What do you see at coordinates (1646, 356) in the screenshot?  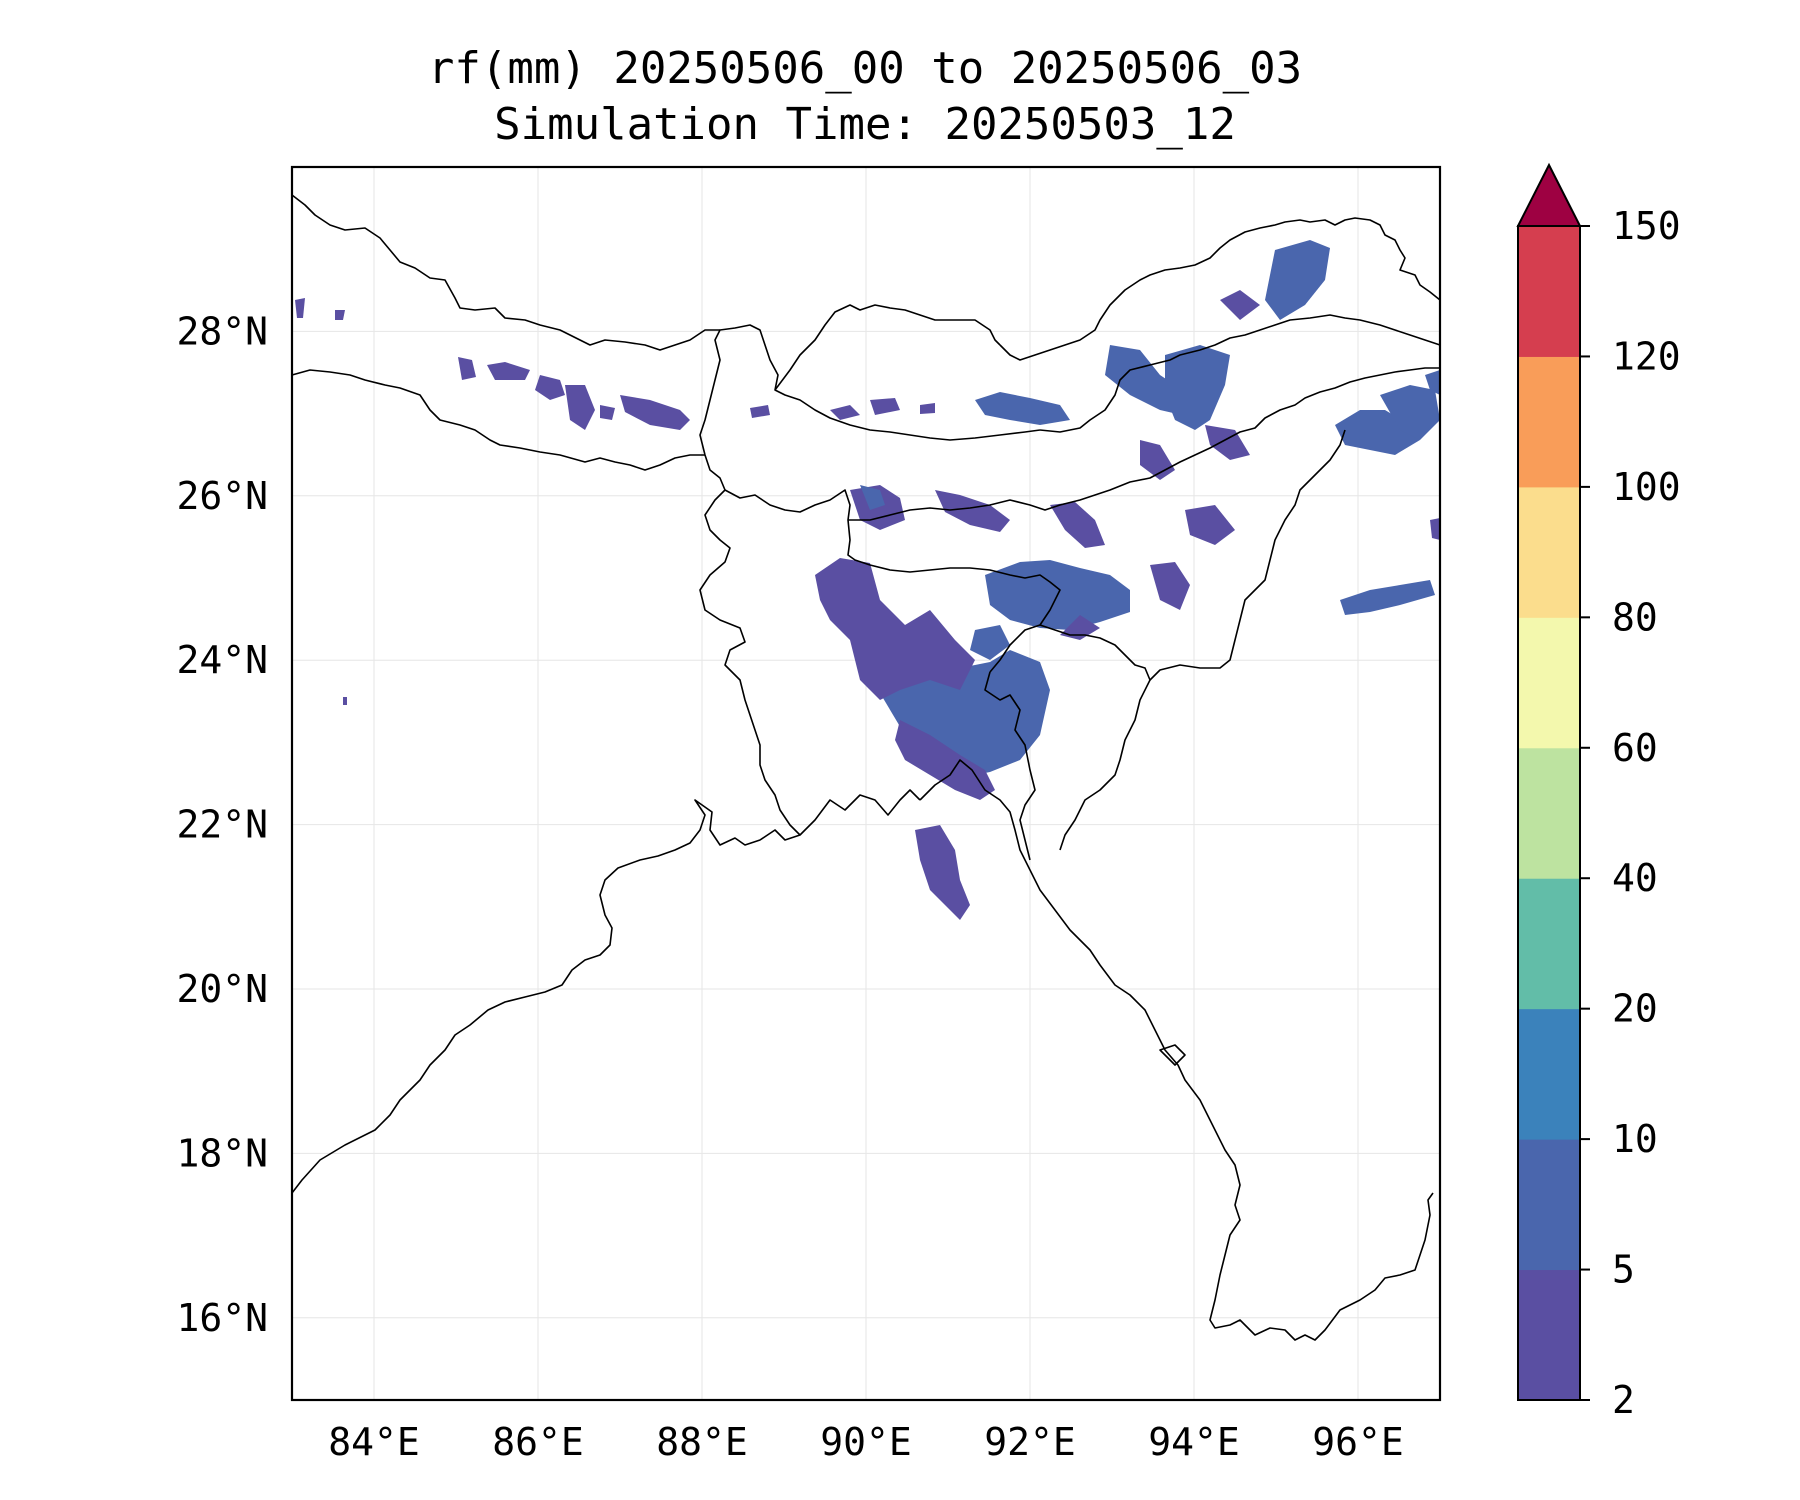 I see `colorbar-tick-label: 120` at bounding box center [1646, 356].